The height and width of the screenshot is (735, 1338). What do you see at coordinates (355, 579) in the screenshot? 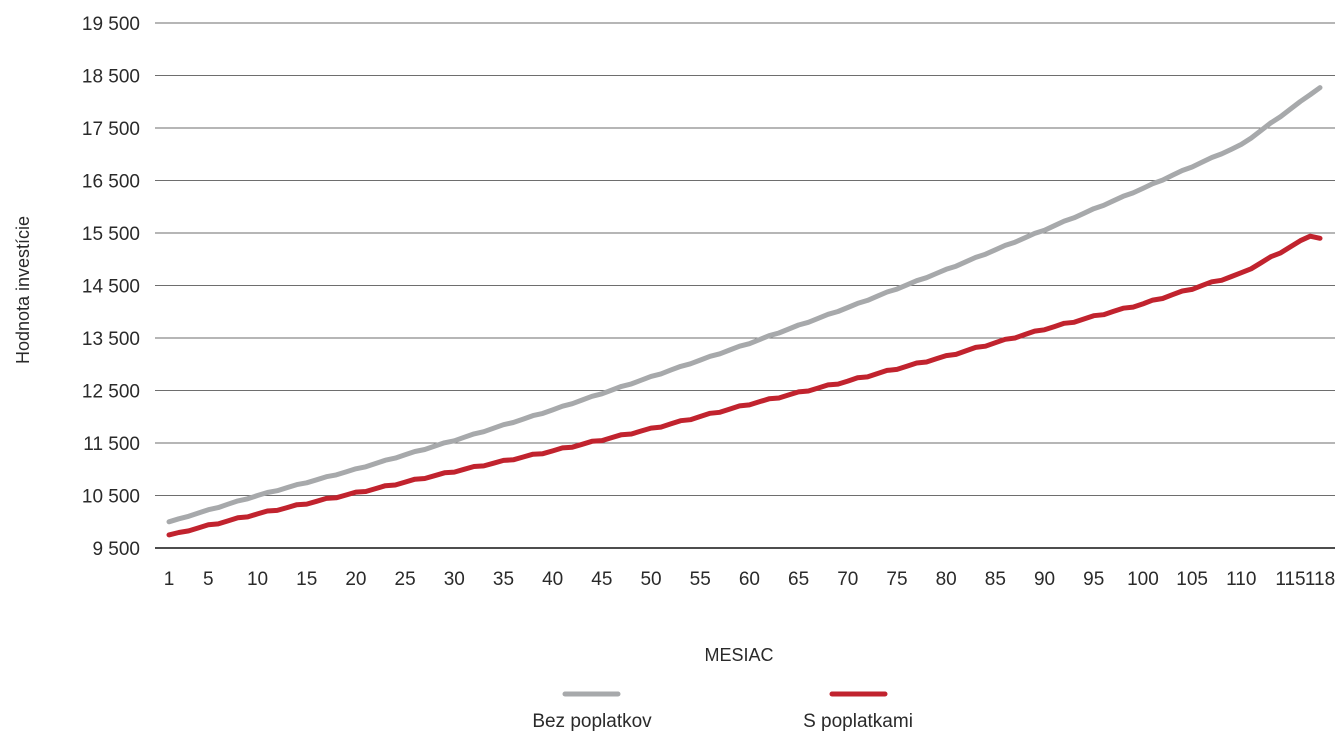
I see `x-tick-label: 20` at bounding box center [355, 579].